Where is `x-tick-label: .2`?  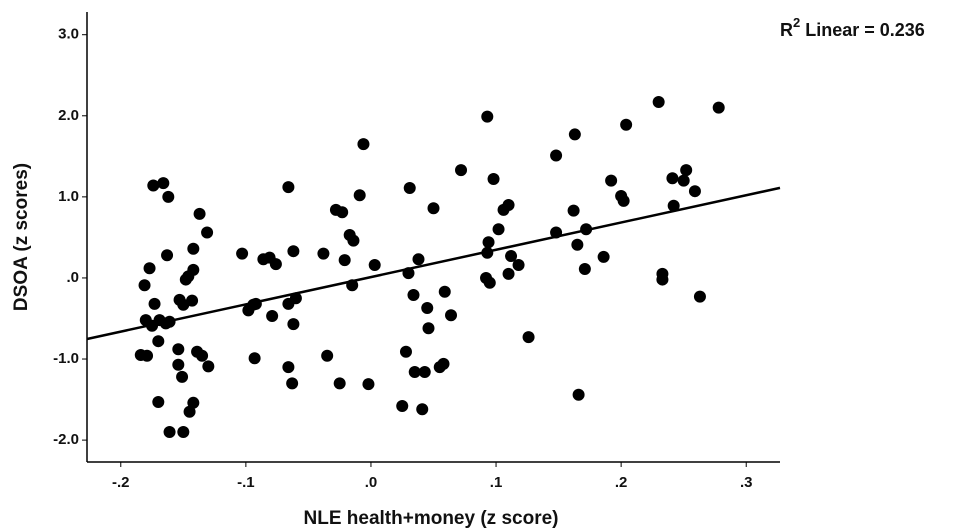
x-tick-label: .2 is located at coordinates (621, 482).